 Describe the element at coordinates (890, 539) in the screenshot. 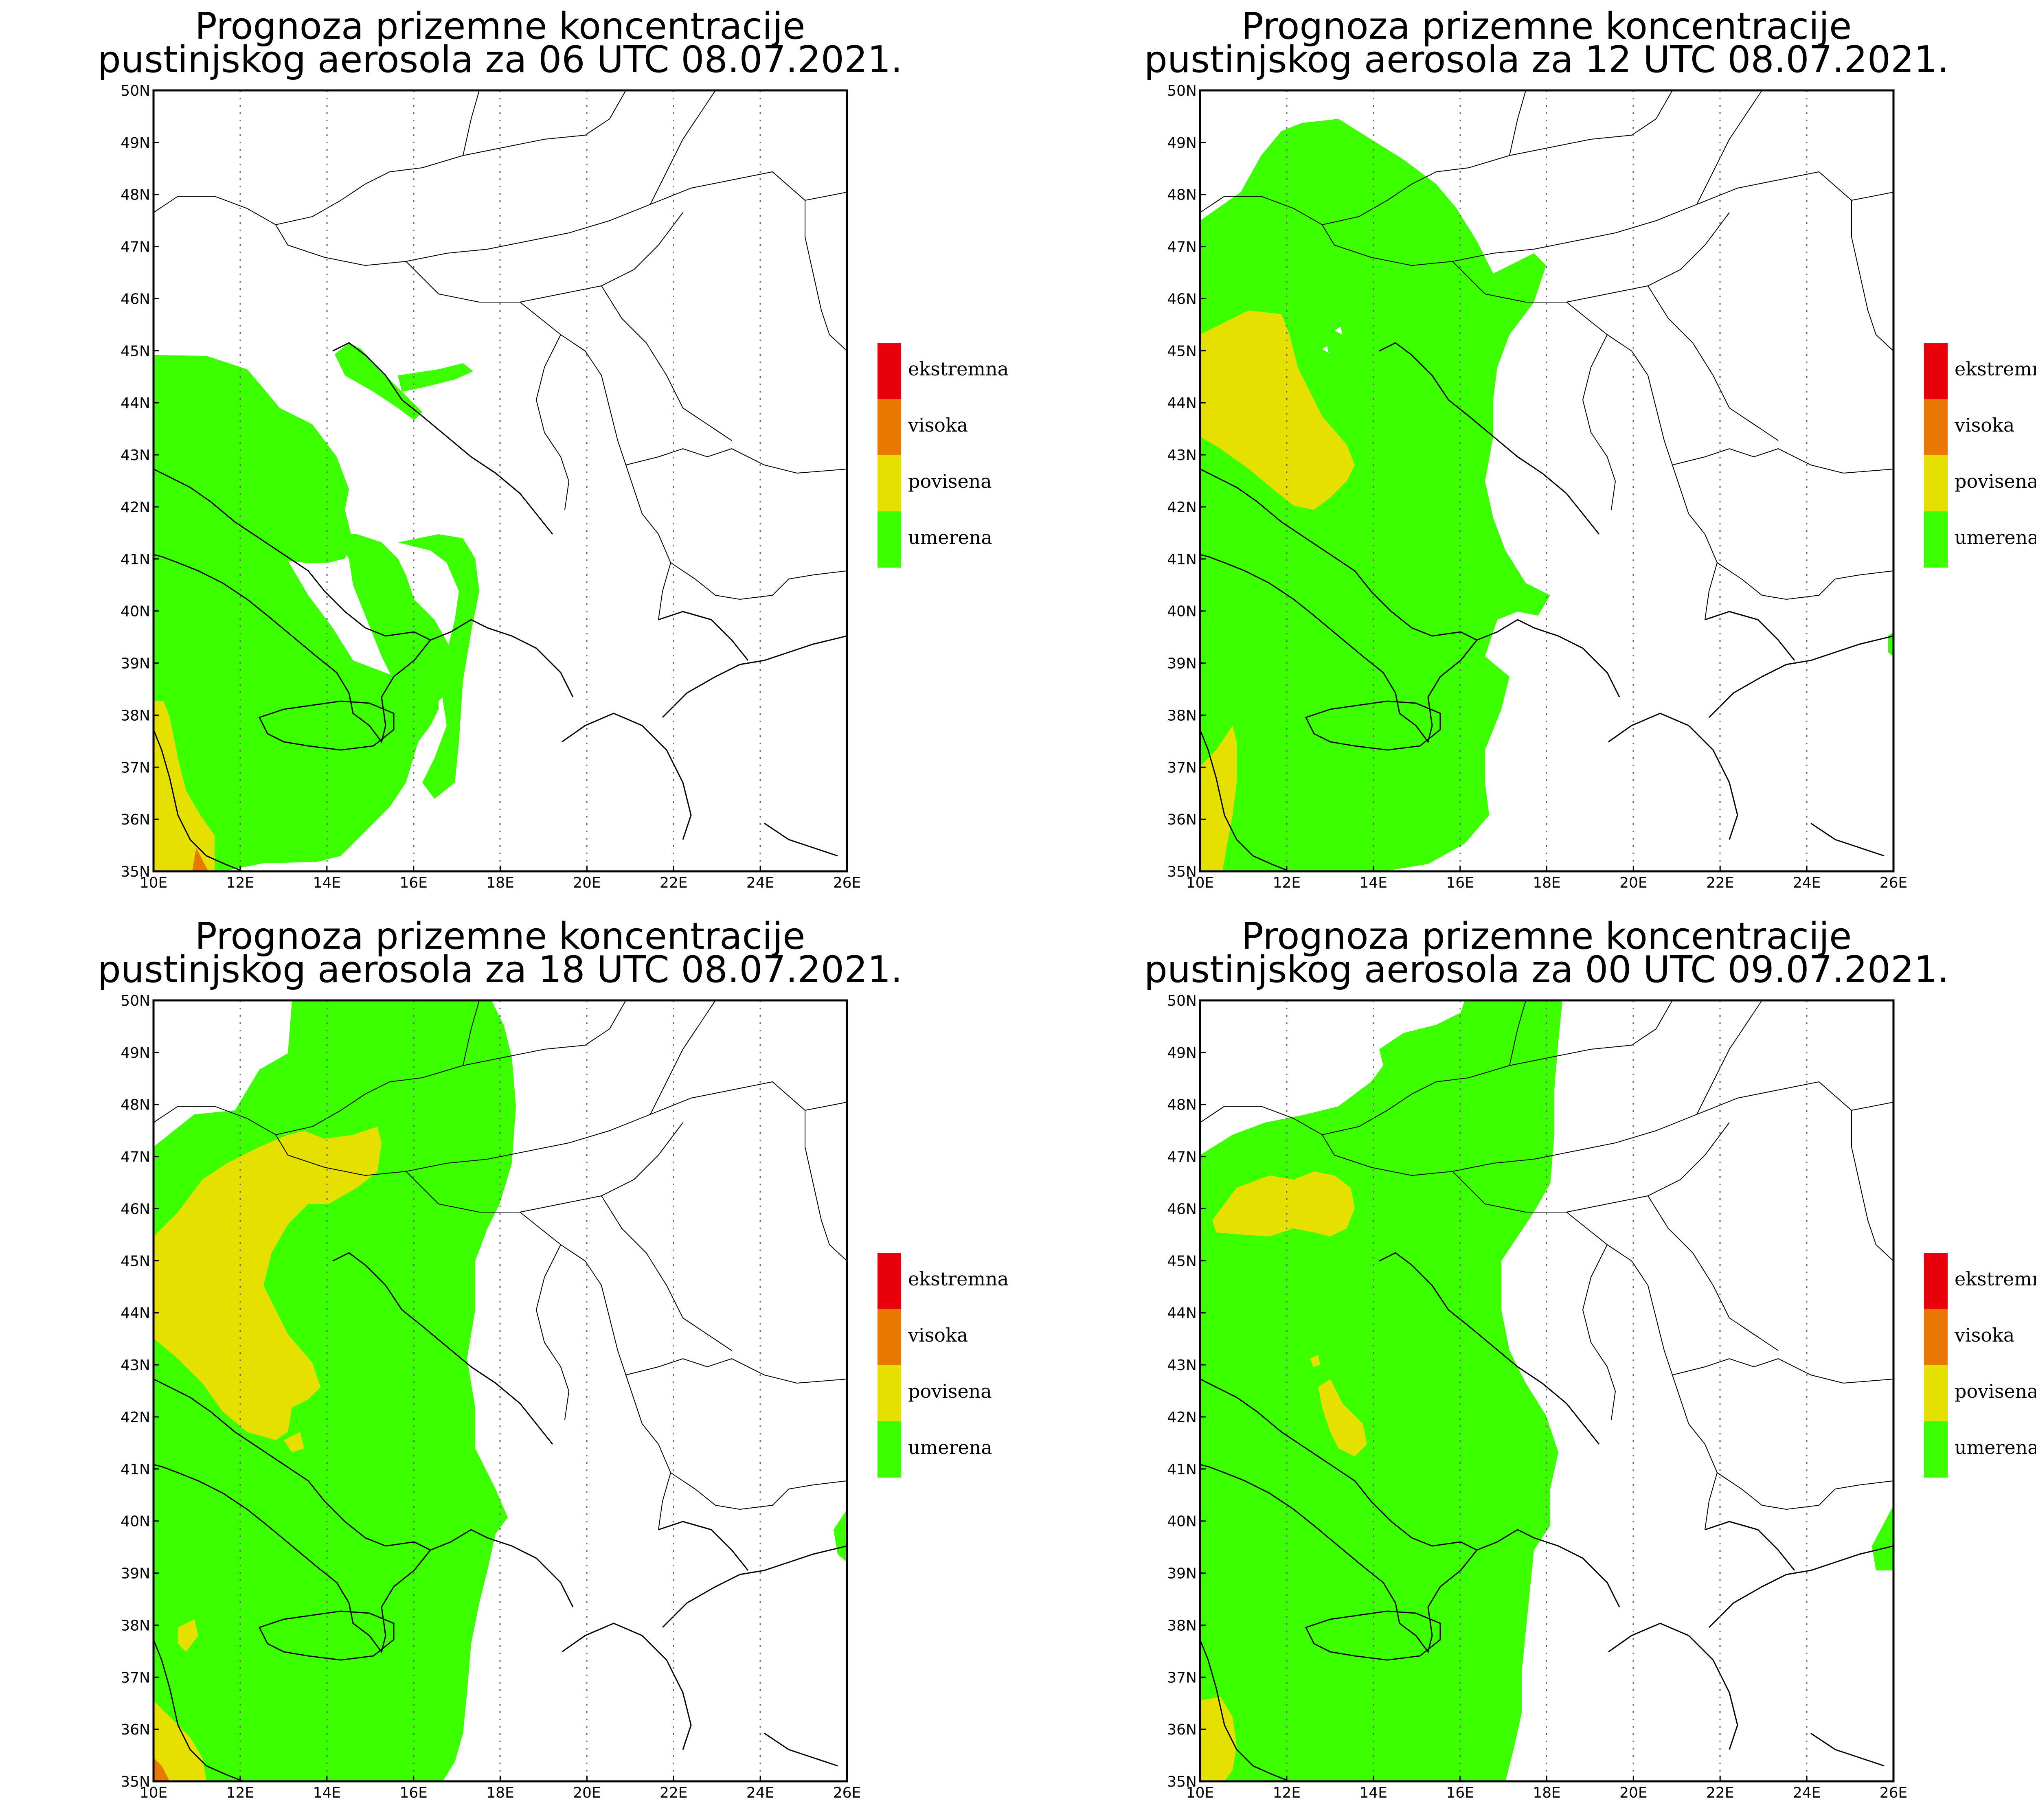

I see `legend-swatch-umerena` at that location.